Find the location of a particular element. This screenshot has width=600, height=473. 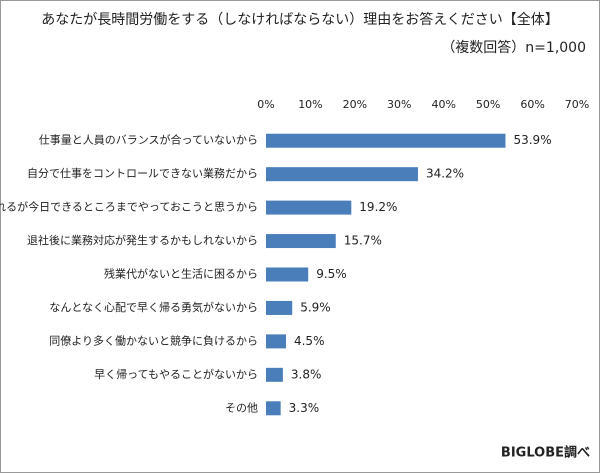

y-tick-label: 自分で仕事をコントロールできない業務だから is located at coordinates (142, 173).